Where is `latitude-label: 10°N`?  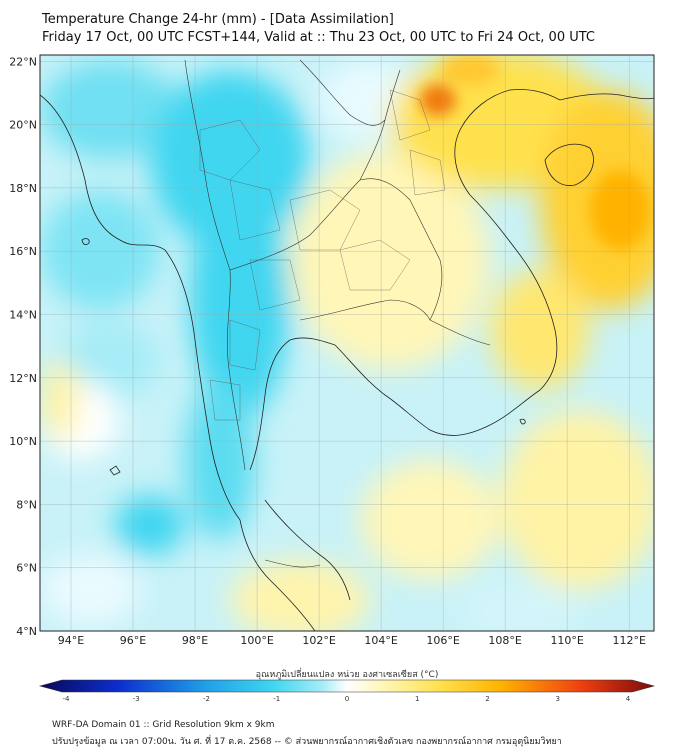
latitude-label: 10°N is located at coordinates (23, 441).